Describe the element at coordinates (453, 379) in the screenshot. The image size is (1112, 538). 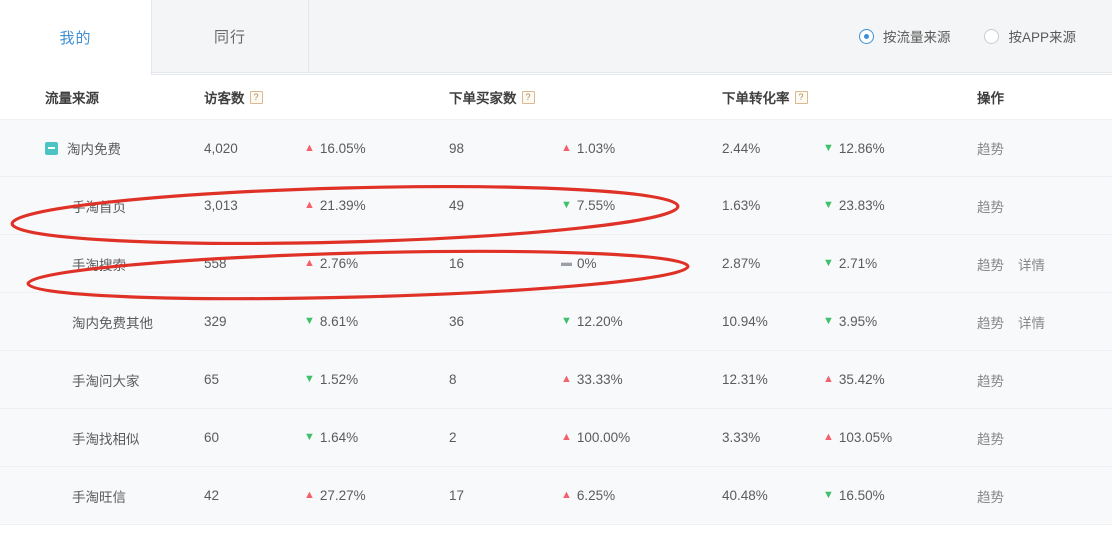
I see `buyers-value: 8` at that location.